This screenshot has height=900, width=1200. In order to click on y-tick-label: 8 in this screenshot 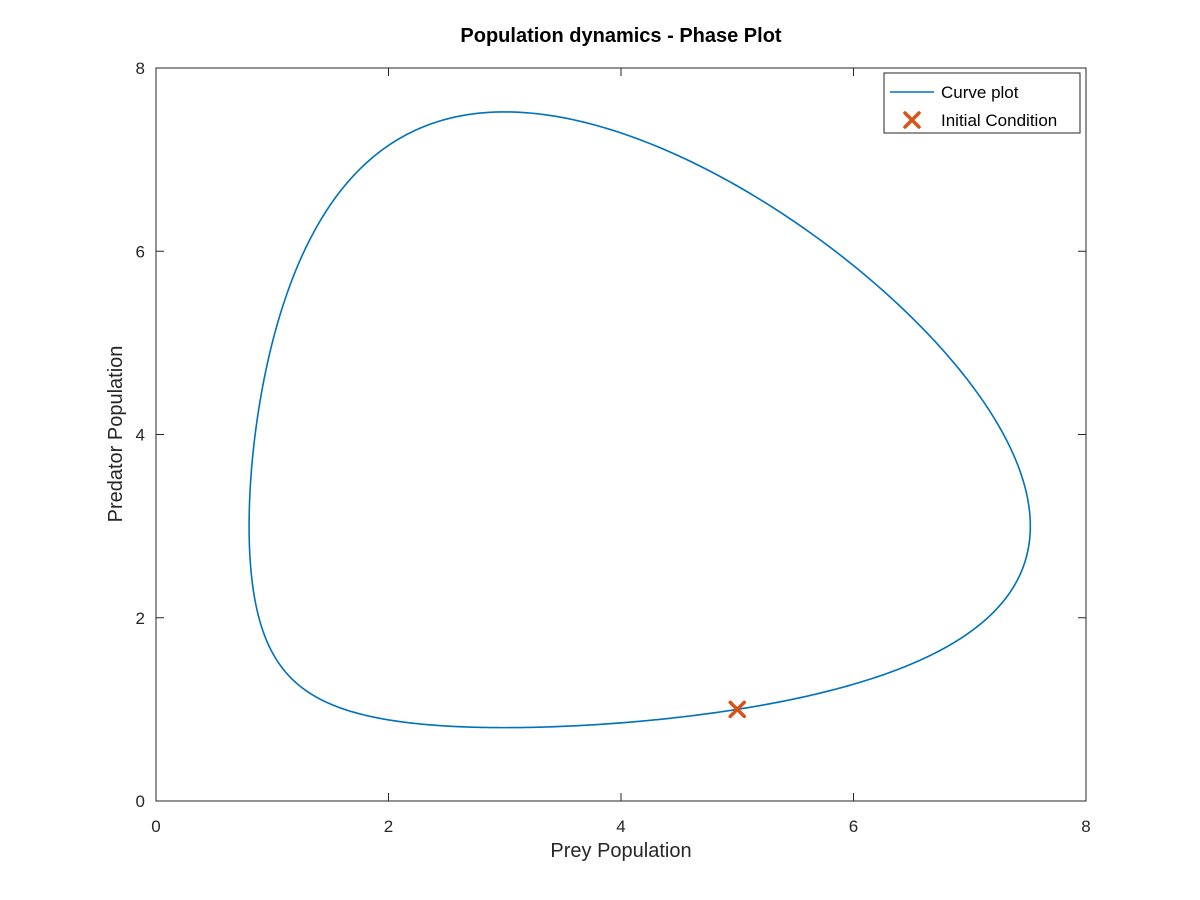, I will do `click(140, 68)`.